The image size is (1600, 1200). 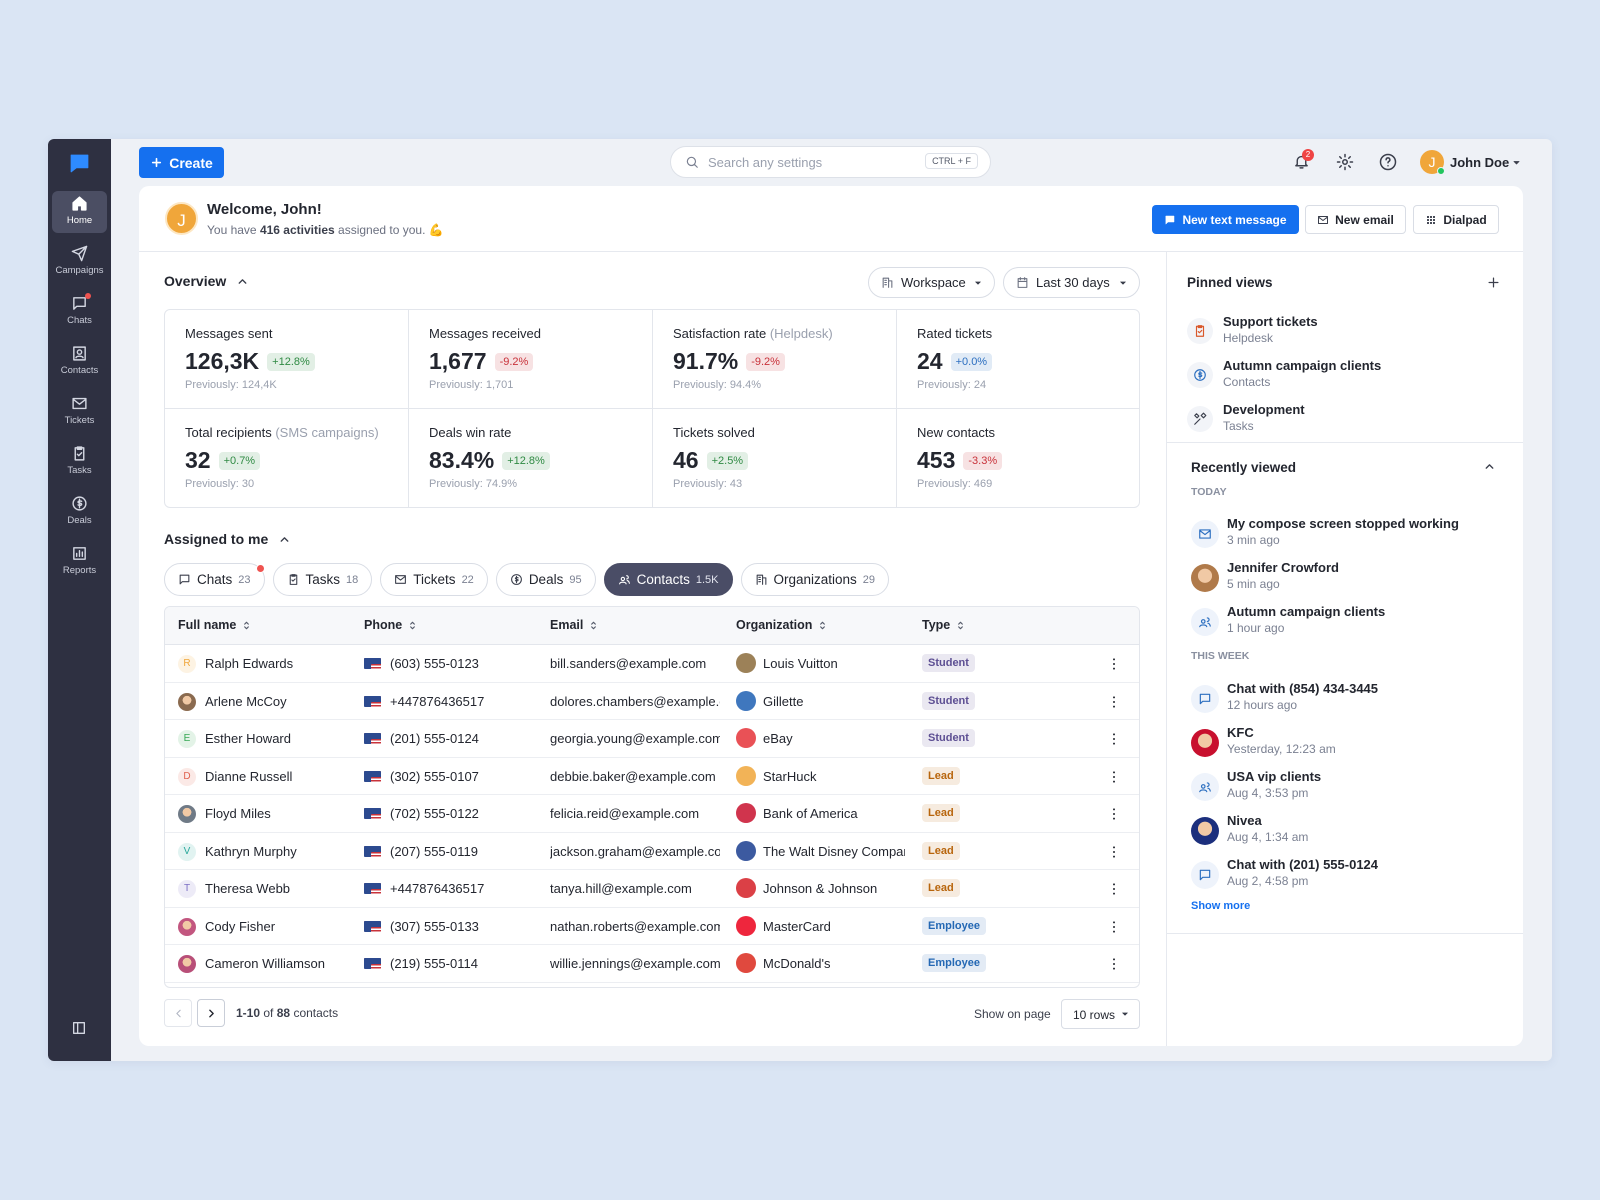 I want to click on stat-change: +12.8%, so click(x=291, y=361).